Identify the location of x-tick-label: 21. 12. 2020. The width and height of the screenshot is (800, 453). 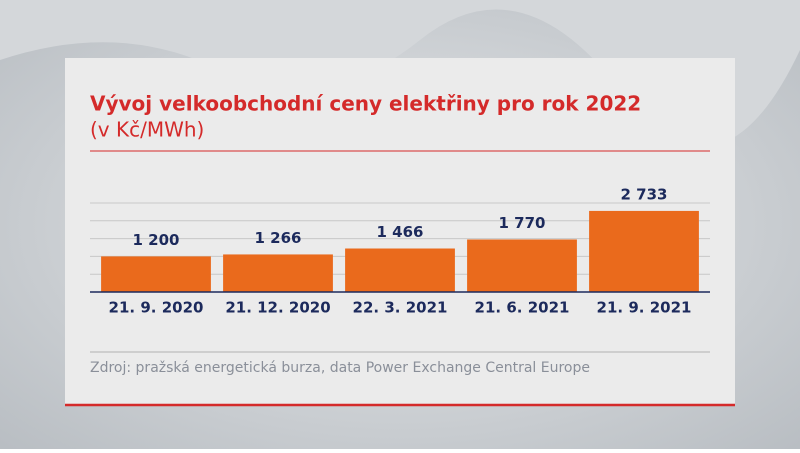
(277, 308).